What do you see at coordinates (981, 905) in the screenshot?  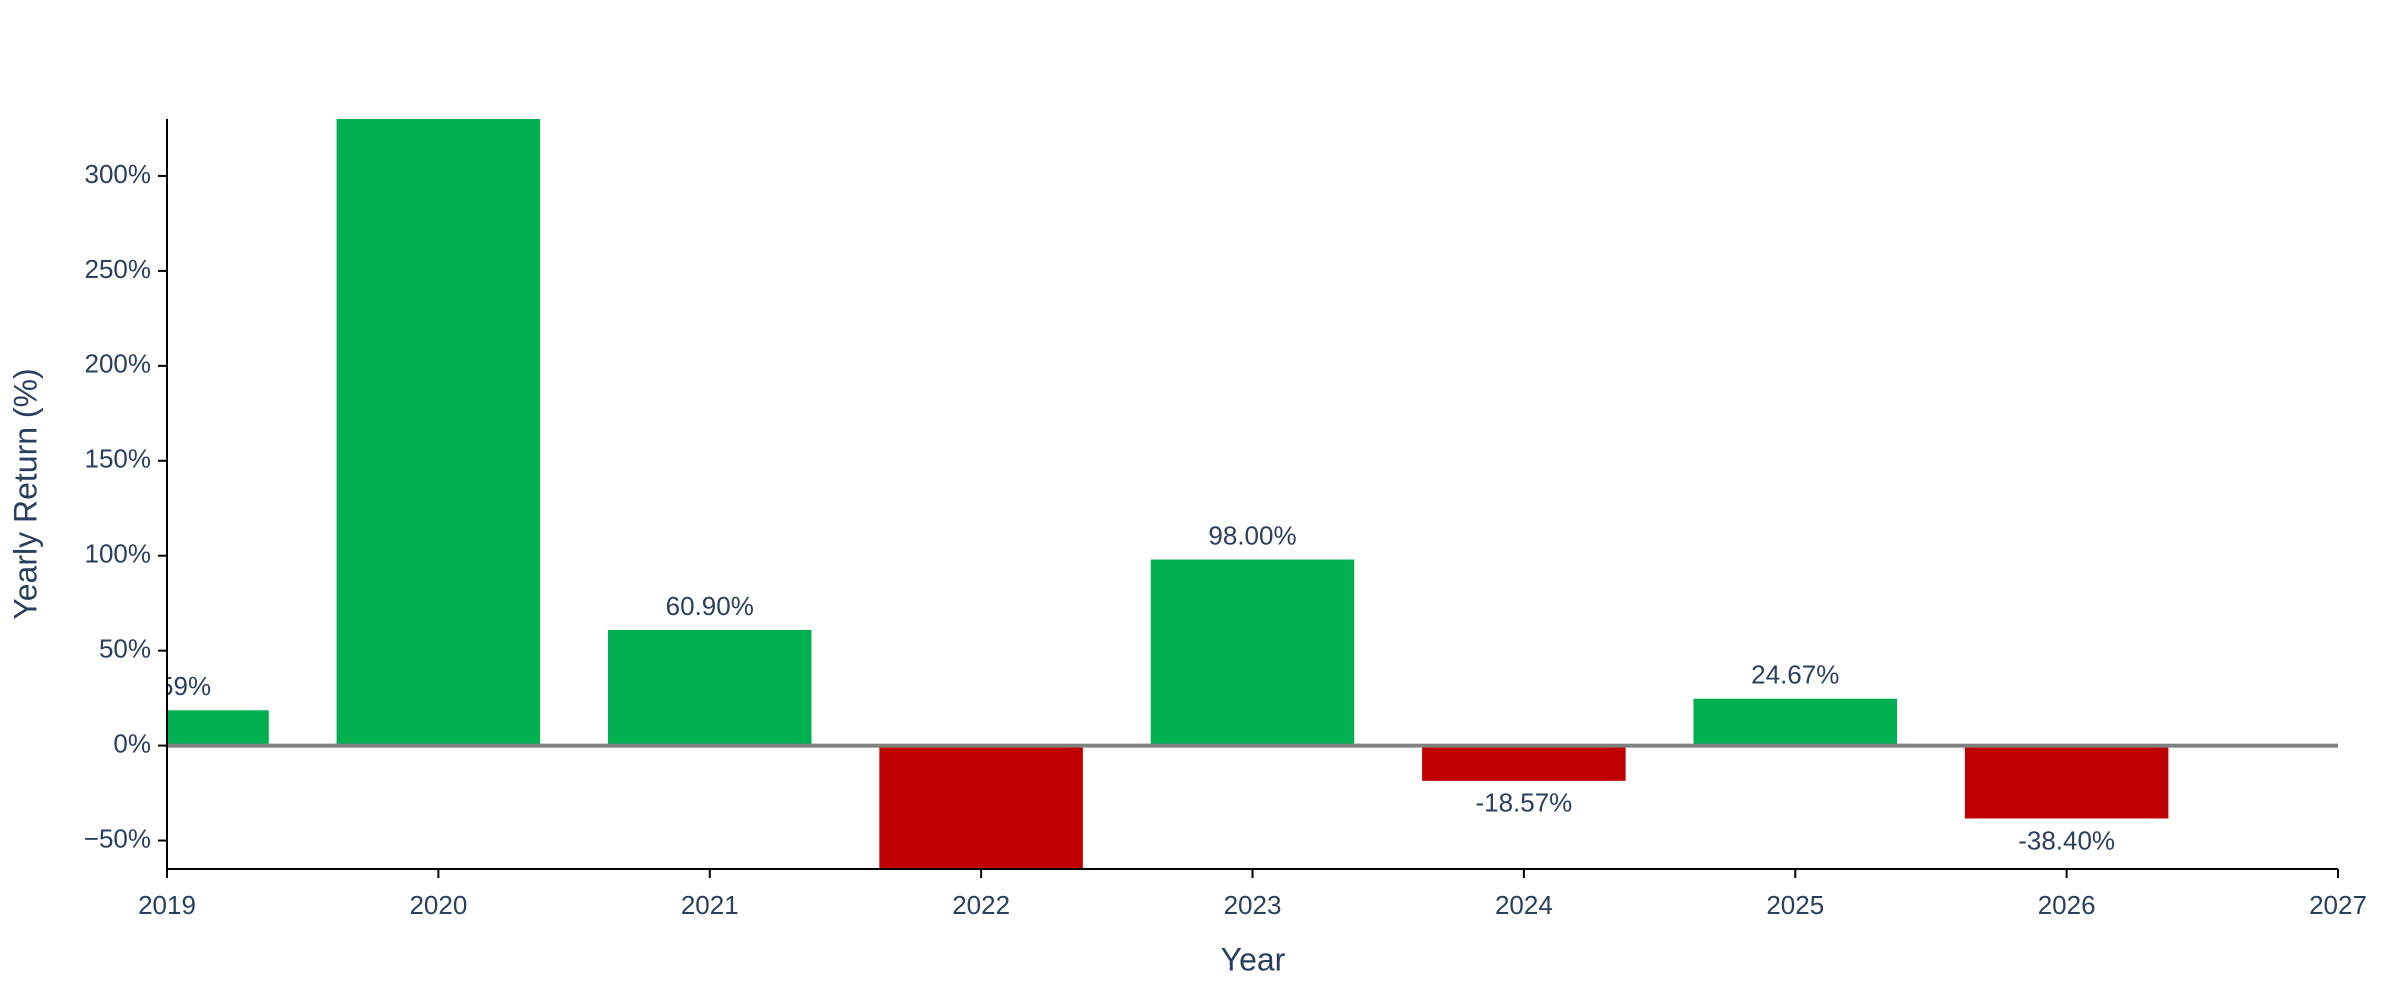 I see `x-tick-label: 2022` at bounding box center [981, 905].